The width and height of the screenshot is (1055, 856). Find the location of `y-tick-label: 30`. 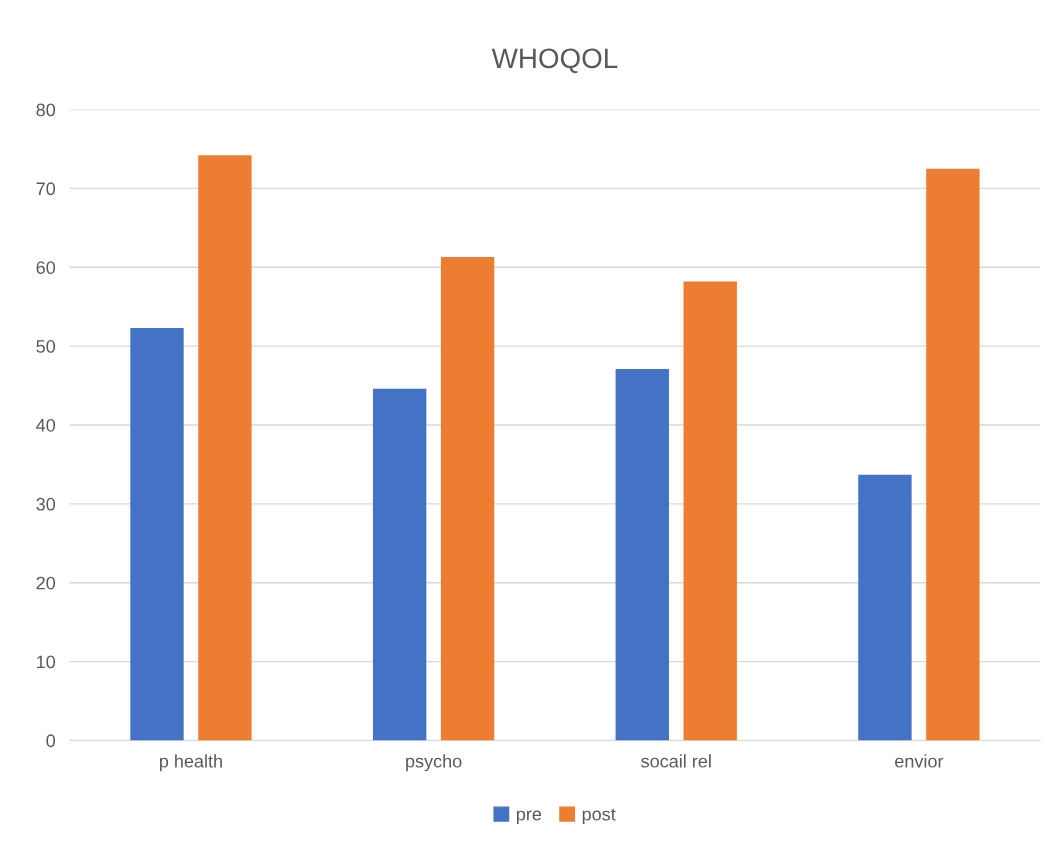

y-tick-label: 30 is located at coordinates (46, 504).